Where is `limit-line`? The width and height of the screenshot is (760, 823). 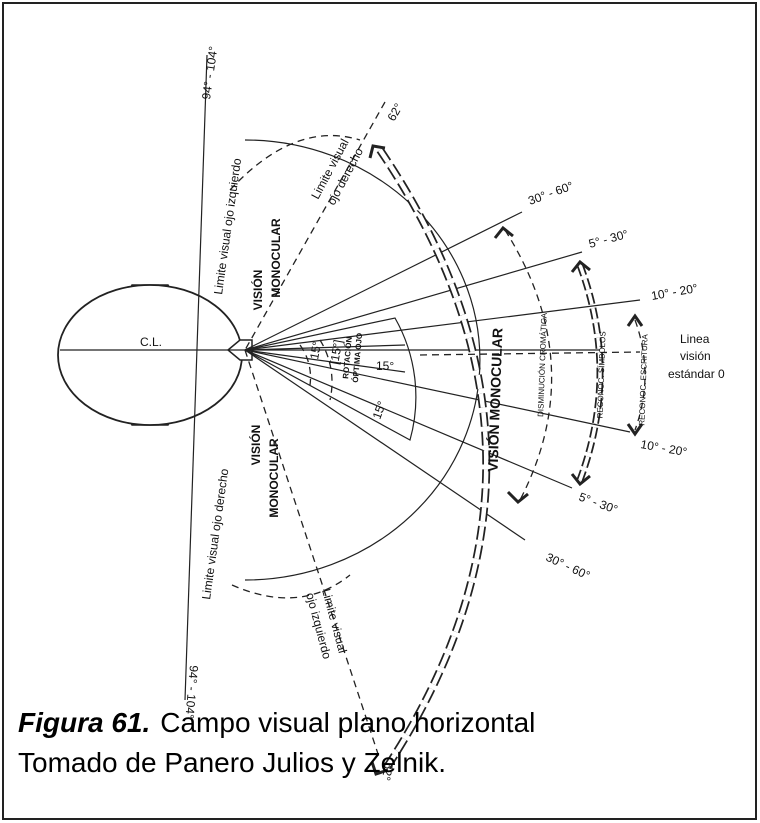
limit-line is located at coordinates (196, 377).